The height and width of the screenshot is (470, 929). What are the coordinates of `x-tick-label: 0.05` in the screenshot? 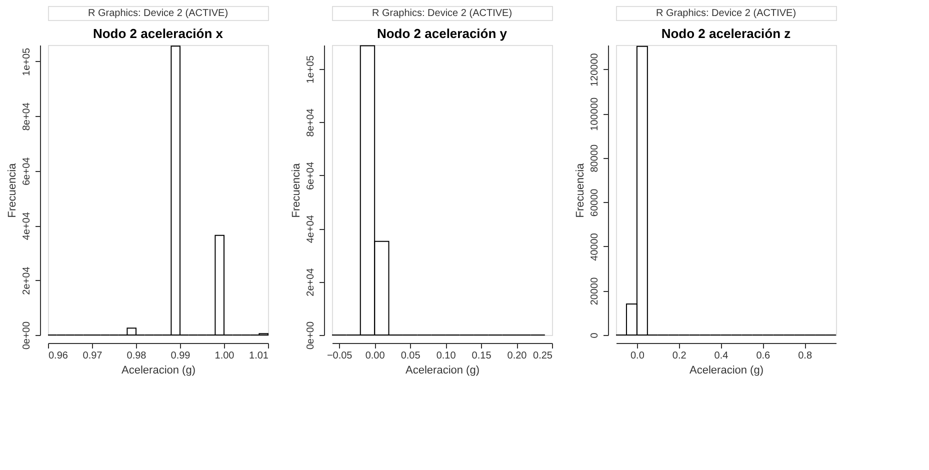 It's located at (410, 356).